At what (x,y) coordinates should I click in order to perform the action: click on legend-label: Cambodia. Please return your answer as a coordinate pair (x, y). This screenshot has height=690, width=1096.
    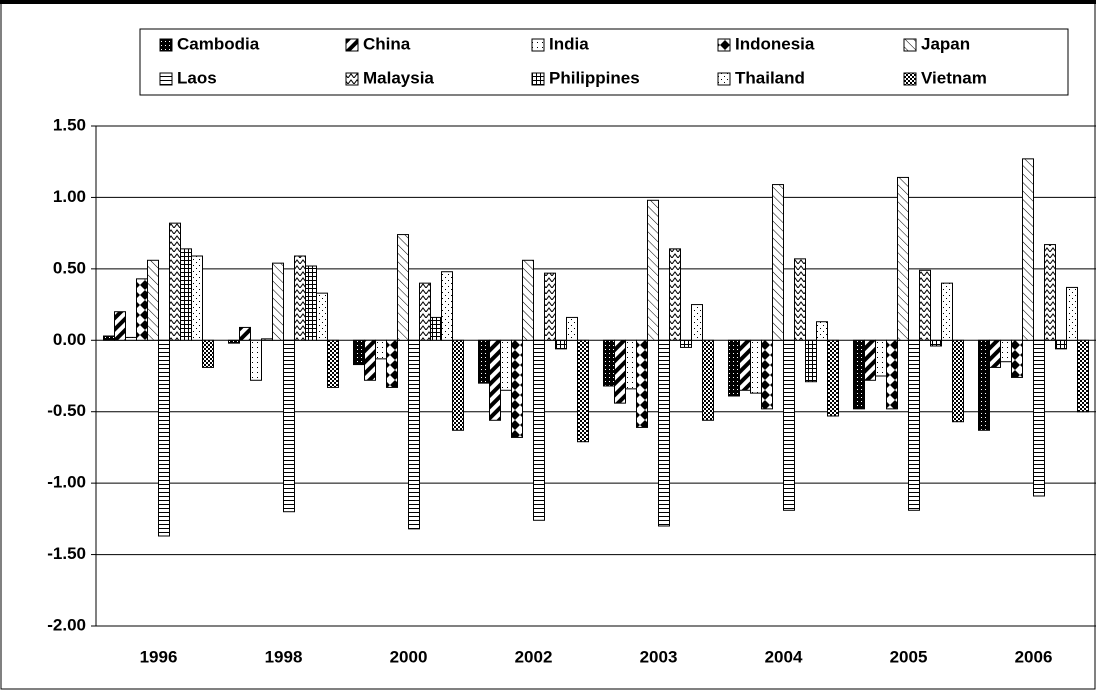
    Looking at the image, I should click on (218, 43).